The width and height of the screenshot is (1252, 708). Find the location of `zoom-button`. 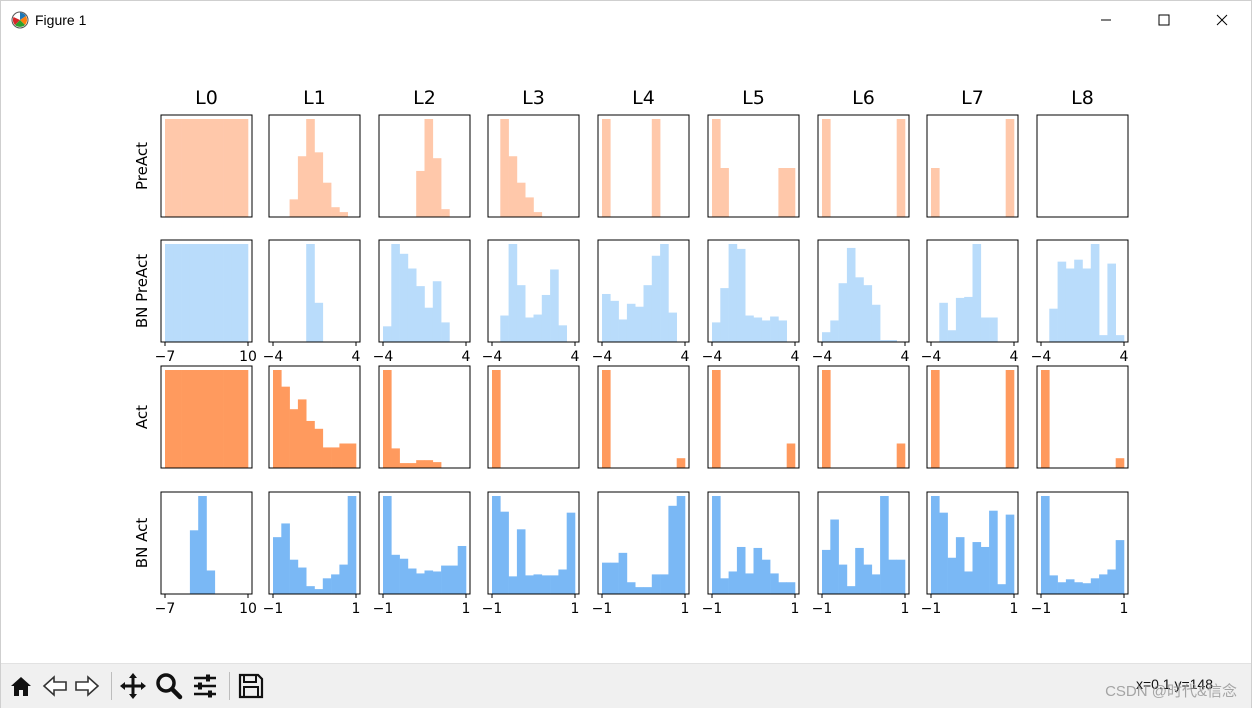

zoom-button is located at coordinates (169, 686).